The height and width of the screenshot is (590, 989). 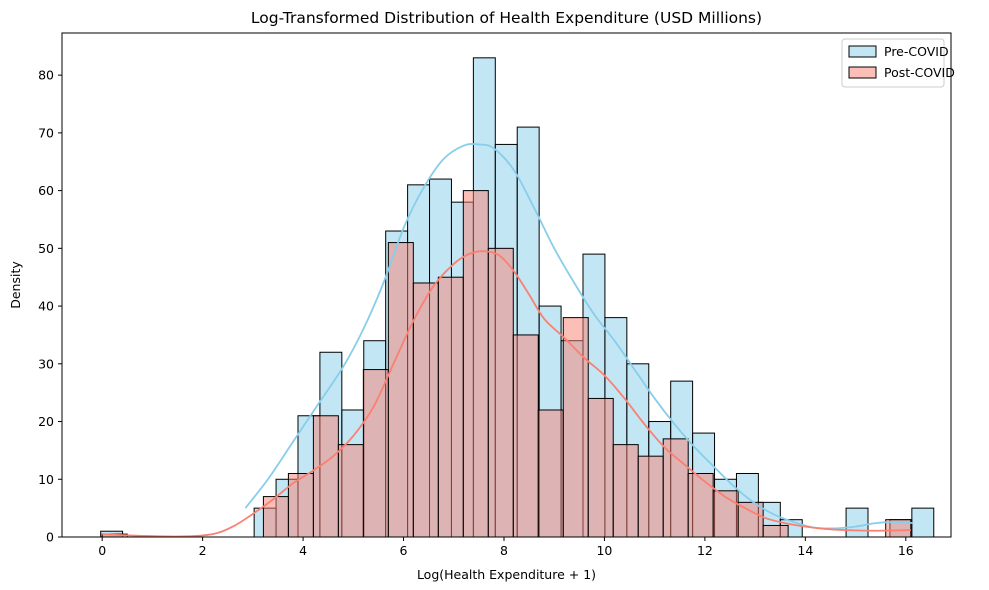 What do you see at coordinates (50, 537) in the screenshot?
I see `y-tick-label: 0` at bounding box center [50, 537].